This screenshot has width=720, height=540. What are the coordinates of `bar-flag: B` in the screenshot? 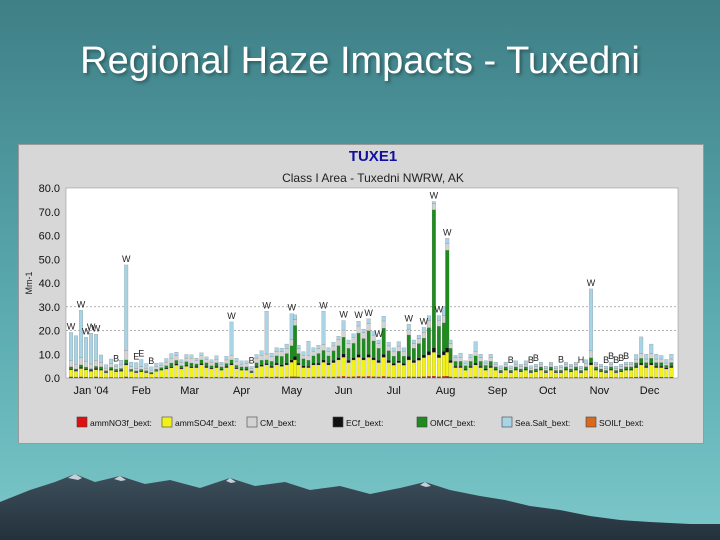 It's located at (151, 361).